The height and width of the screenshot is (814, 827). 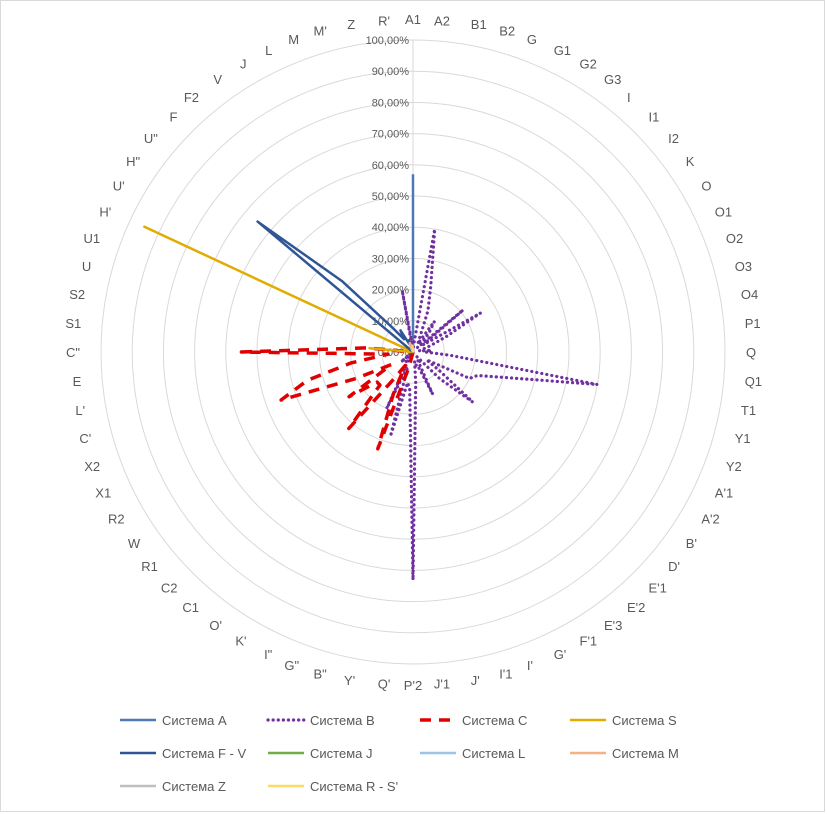 What do you see at coordinates (86, 266) in the screenshot?
I see `category-label: U` at bounding box center [86, 266].